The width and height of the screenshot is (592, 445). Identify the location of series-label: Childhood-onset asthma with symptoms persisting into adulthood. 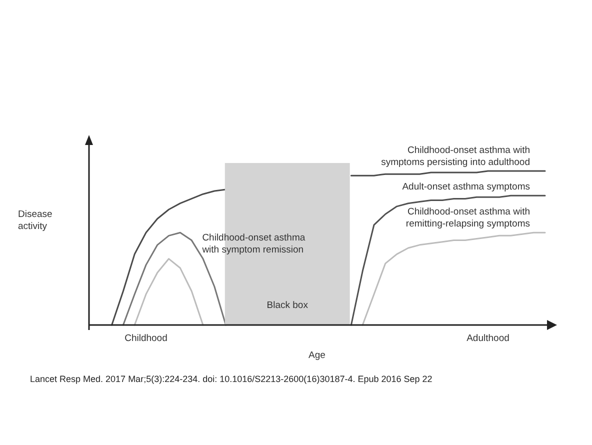
(455, 156).